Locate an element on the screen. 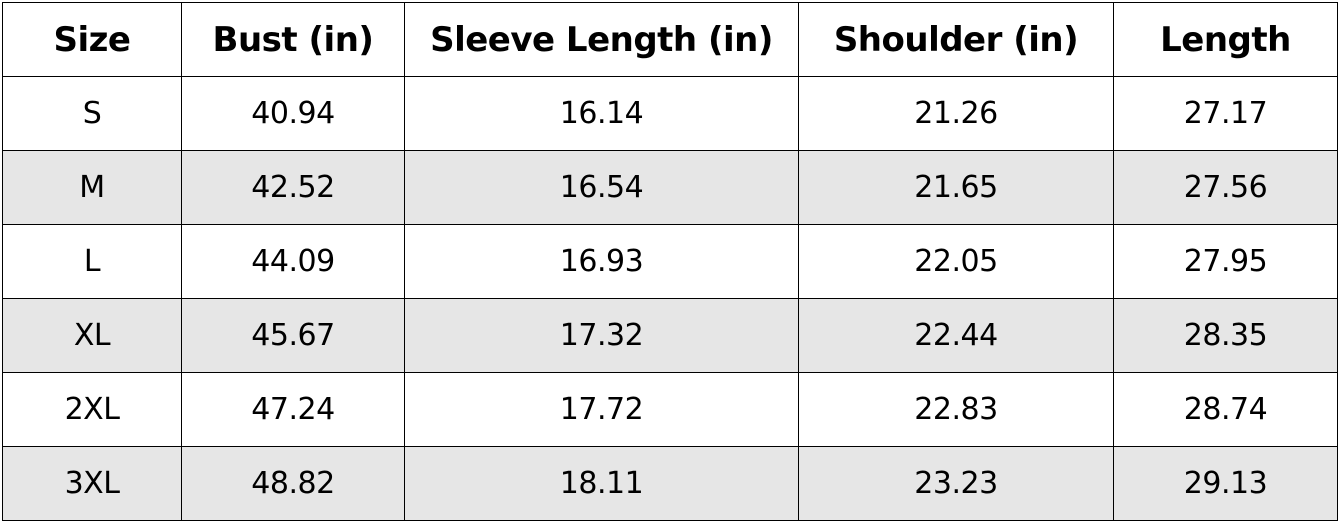 The image size is (1338, 528). cell-sleeve-length: 17.72 is located at coordinates (601, 409).